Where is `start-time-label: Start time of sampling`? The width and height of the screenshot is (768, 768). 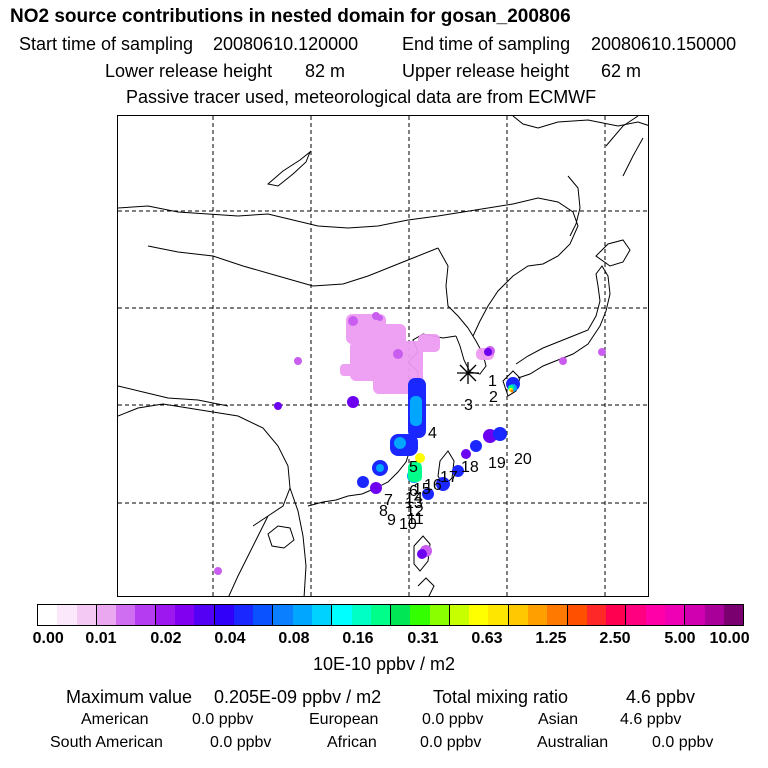
start-time-label: Start time of sampling is located at coordinates (106, 44).